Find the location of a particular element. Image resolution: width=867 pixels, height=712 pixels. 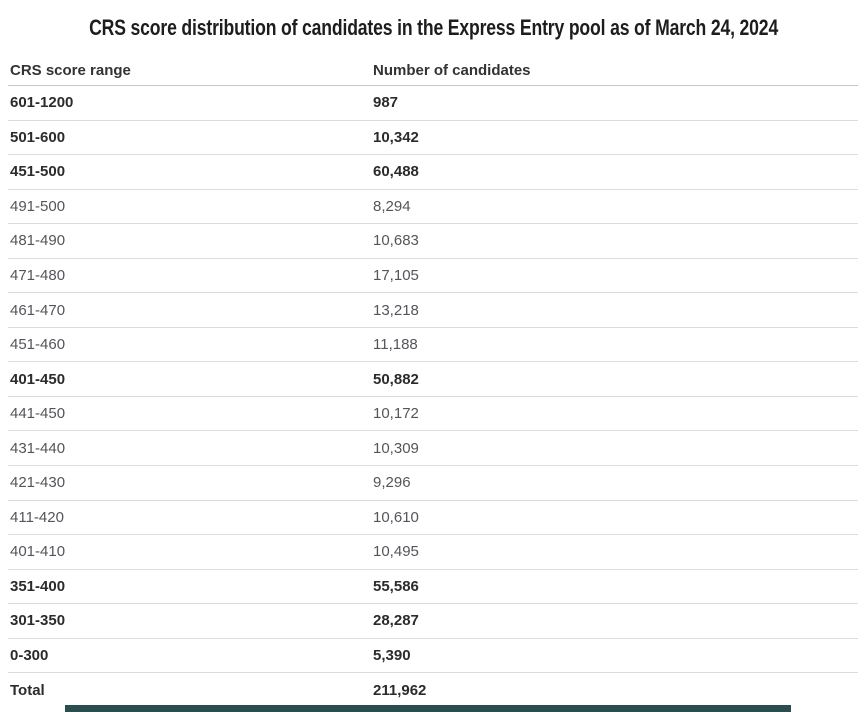

score-range-cell: 301-350 is located at coordinates (38, 621).